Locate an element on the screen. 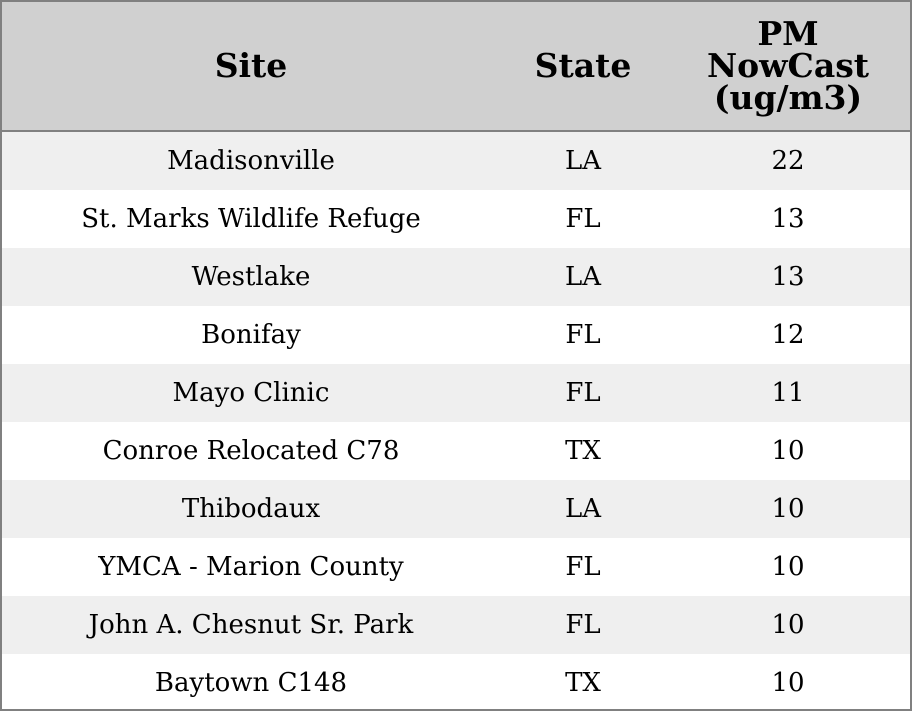 This screenshot has width=912, height=711. table-row: Madisonville LA 22 is located at coordinates (456, 160).